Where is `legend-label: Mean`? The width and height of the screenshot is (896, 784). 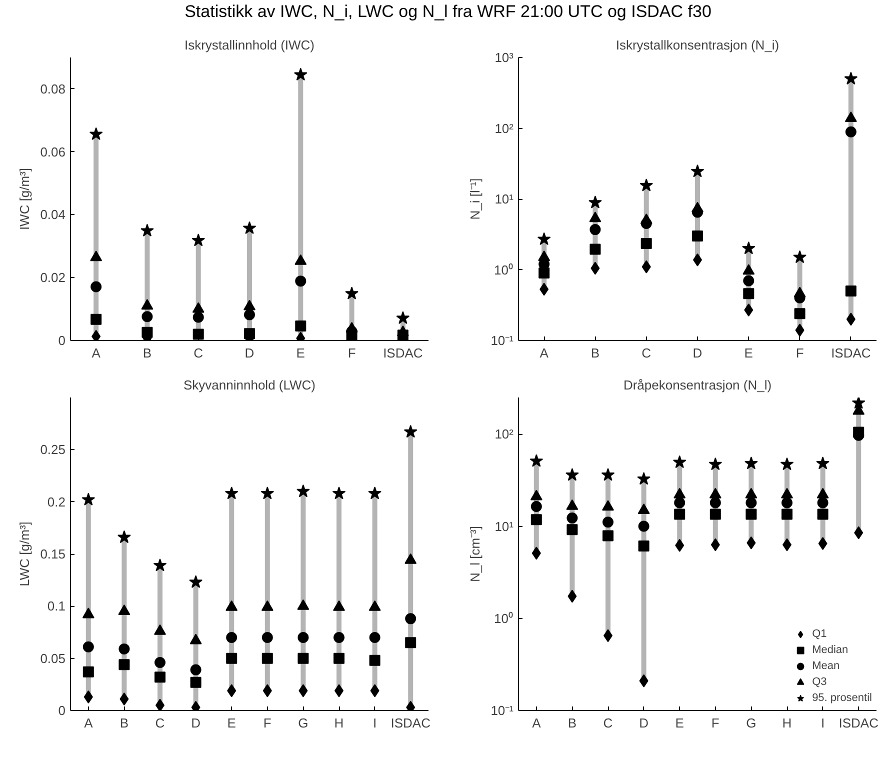
legend-label: Mean is located at coordinates (826, 666).